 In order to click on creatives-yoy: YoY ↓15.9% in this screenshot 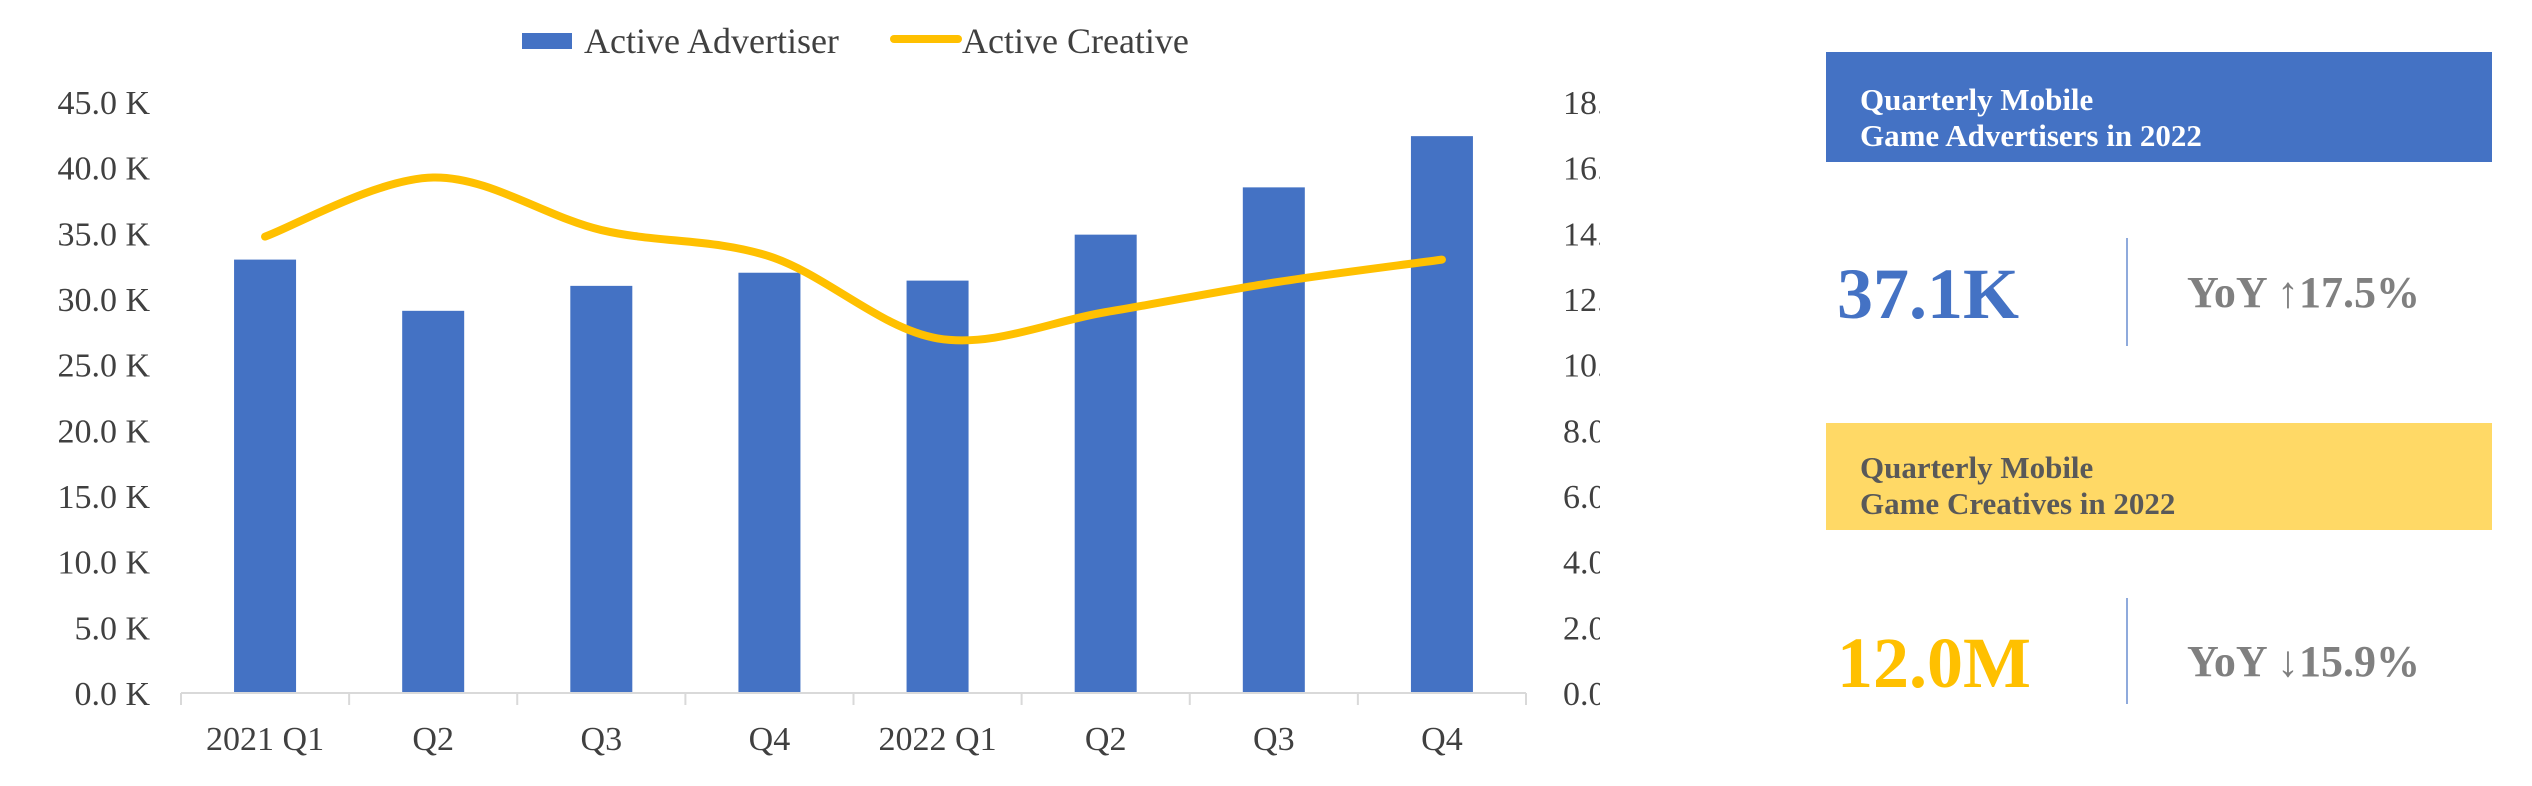, I will do `click(2304, 661)`.